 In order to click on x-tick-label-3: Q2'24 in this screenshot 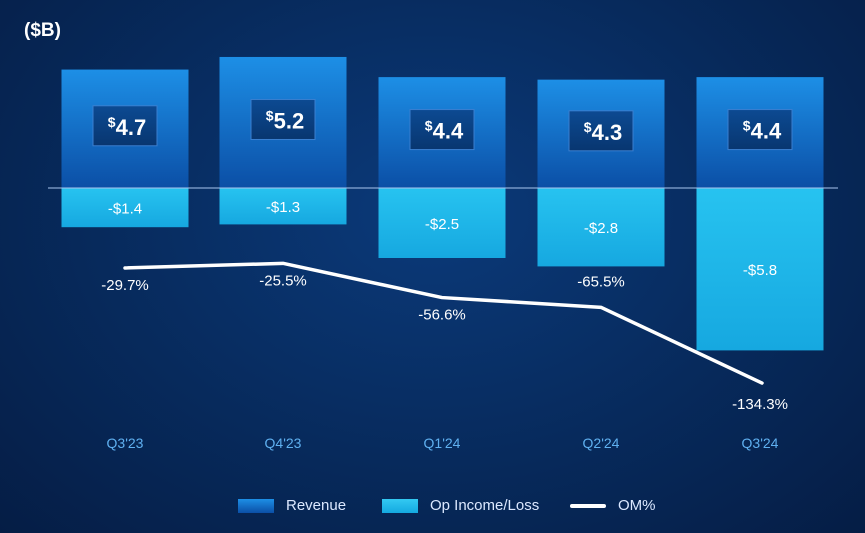, I will do `click(601, 443)`.